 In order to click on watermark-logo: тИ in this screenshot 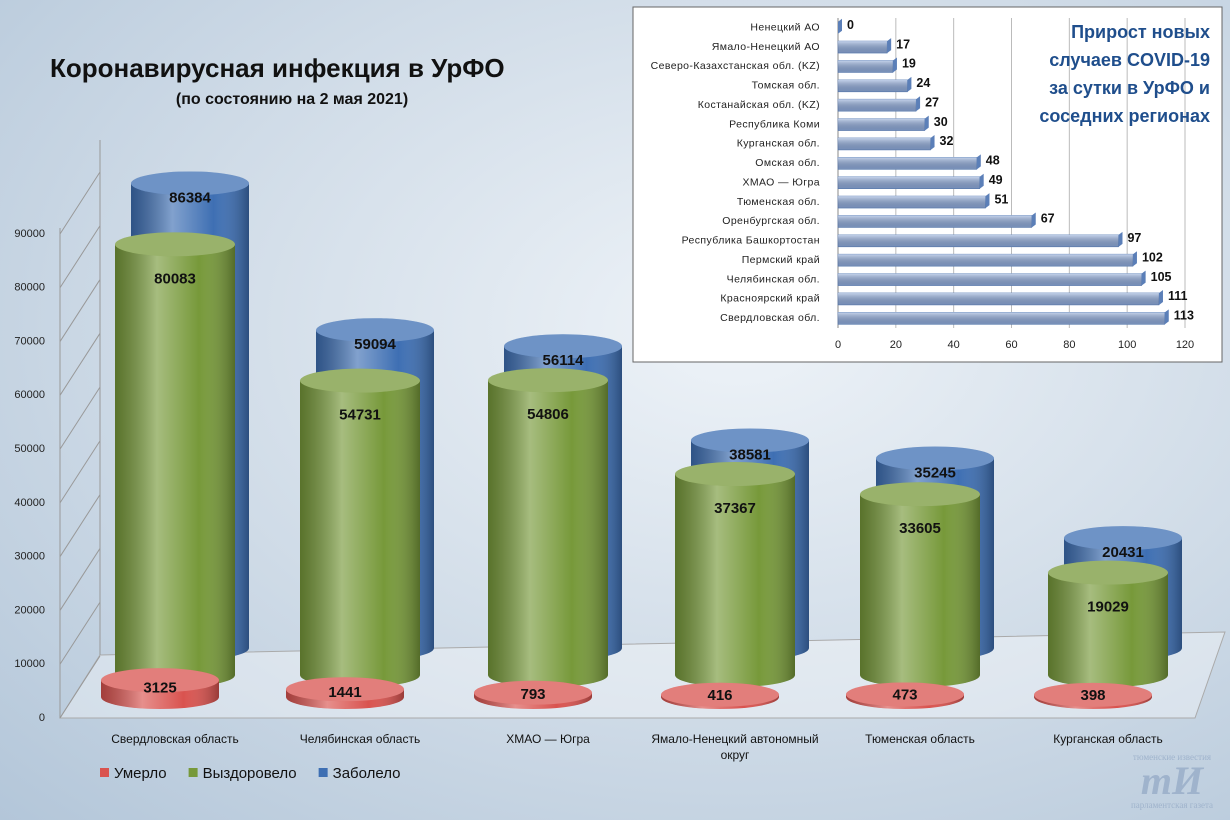, I will do `click(1172, 780)`.